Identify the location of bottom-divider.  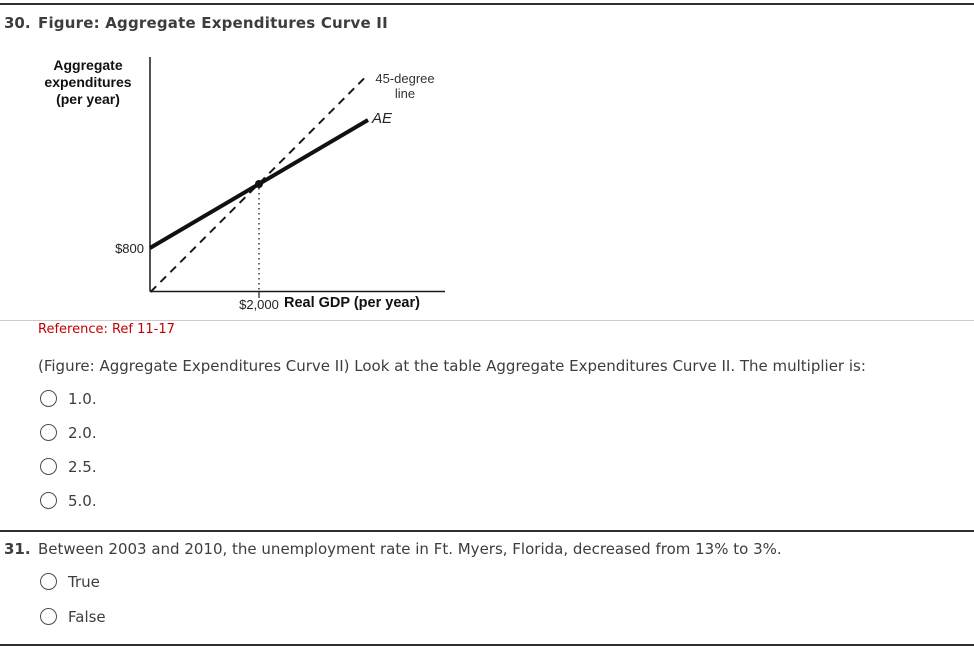
(487, 645).